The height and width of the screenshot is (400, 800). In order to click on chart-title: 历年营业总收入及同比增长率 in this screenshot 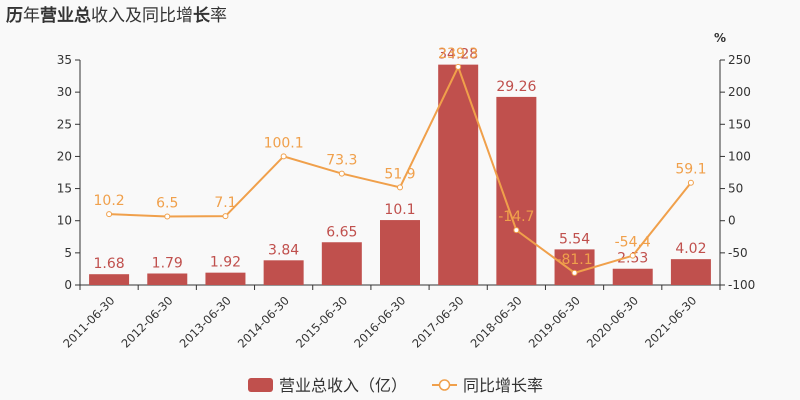, I will do `click(116, 15)`.